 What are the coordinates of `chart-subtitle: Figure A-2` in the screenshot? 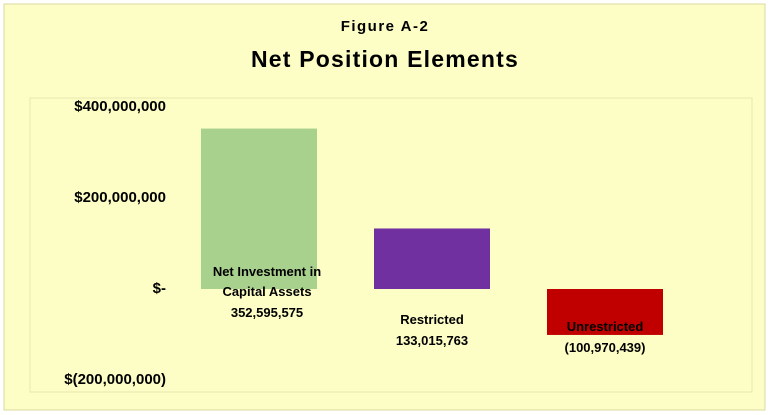 It's located at (385, 26).